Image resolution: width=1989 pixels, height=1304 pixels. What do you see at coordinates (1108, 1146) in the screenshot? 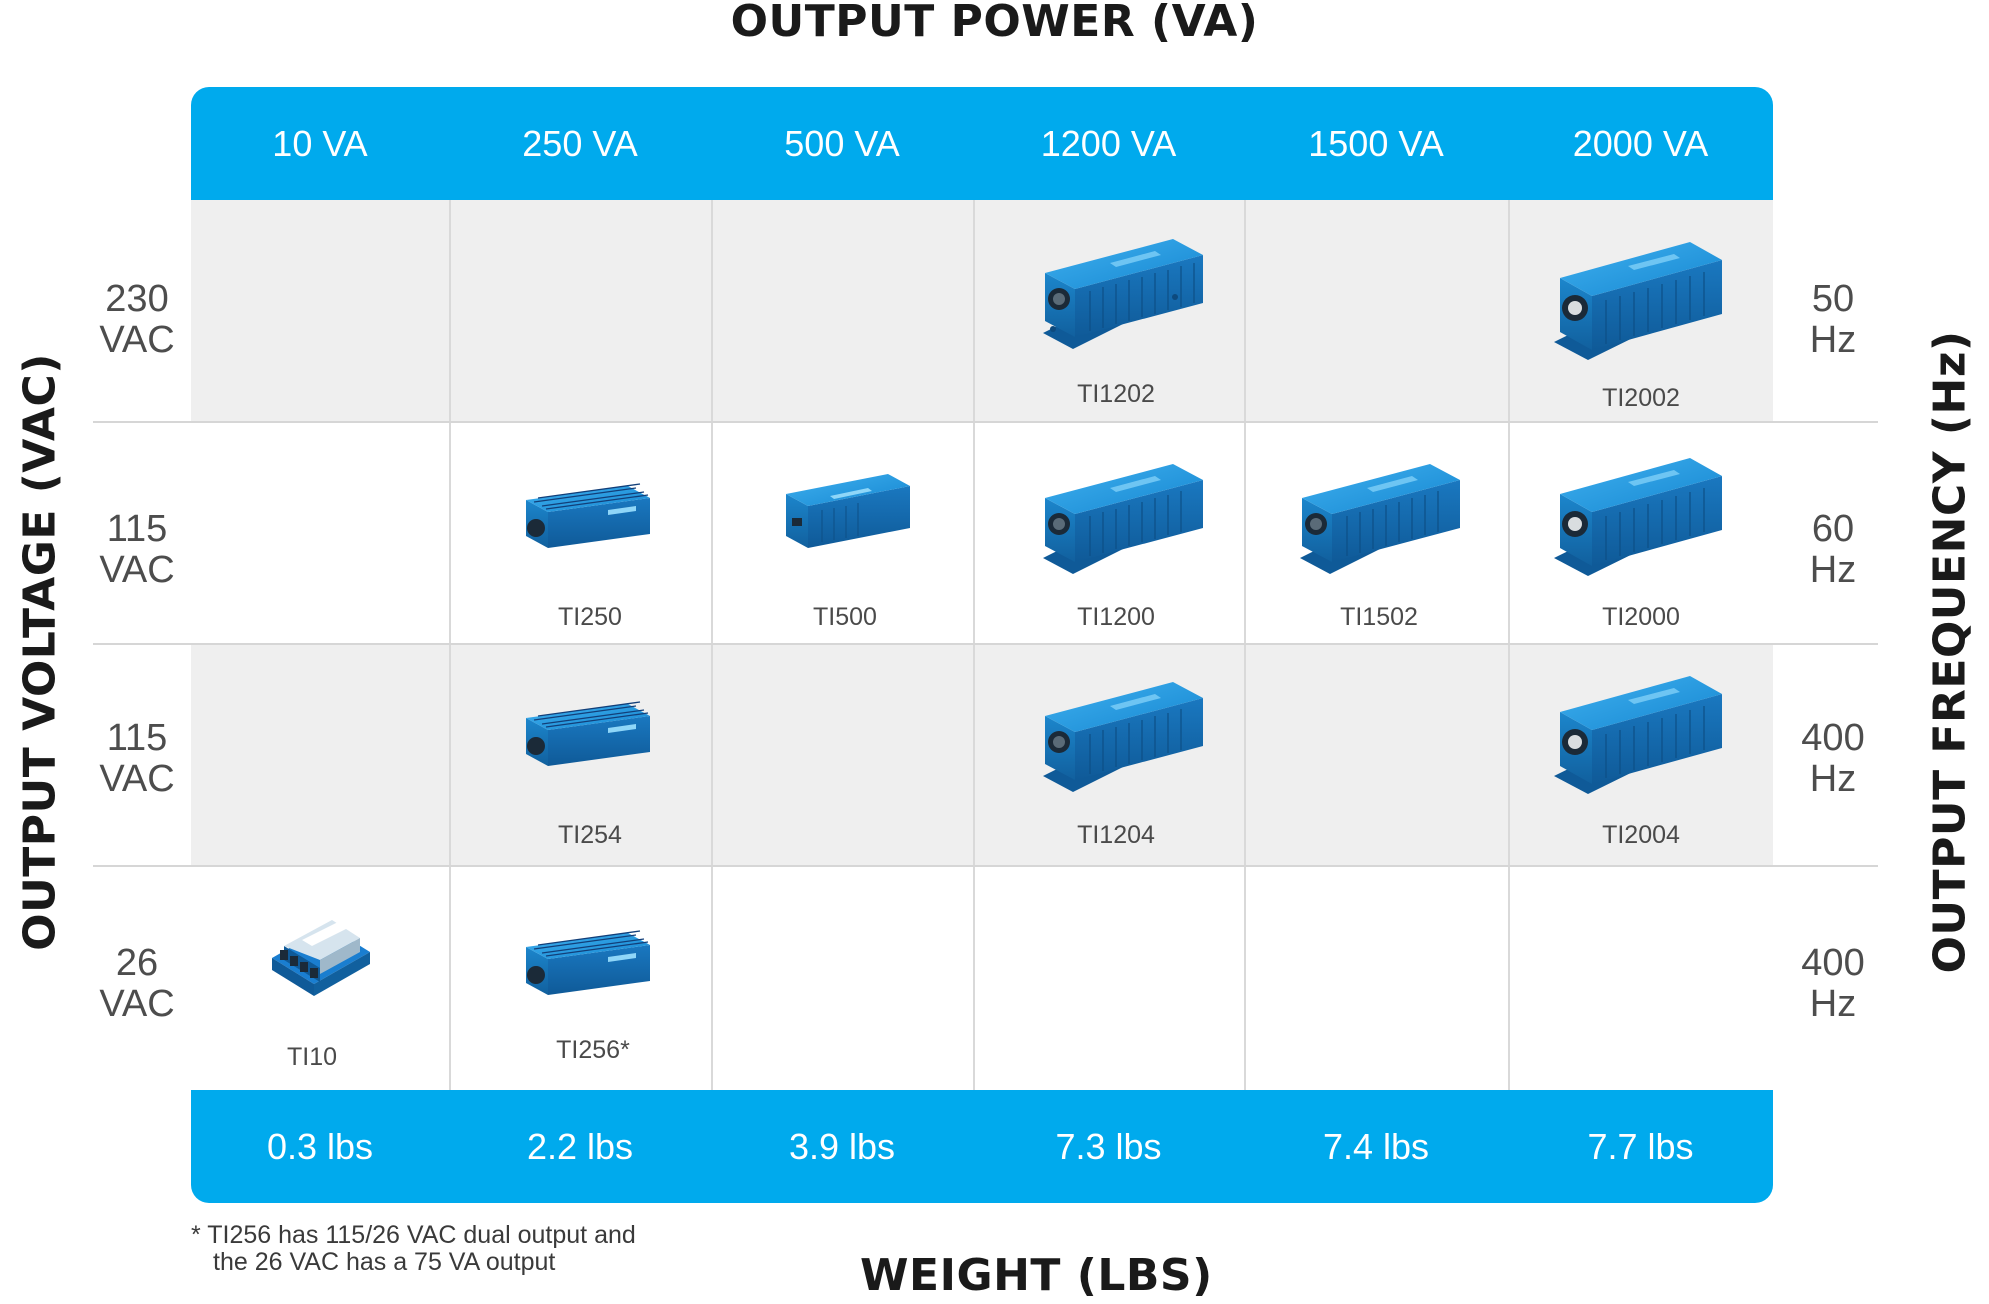
I see `weight-1200va: 7.3 lbs` at bounding box center [1108, 1146].